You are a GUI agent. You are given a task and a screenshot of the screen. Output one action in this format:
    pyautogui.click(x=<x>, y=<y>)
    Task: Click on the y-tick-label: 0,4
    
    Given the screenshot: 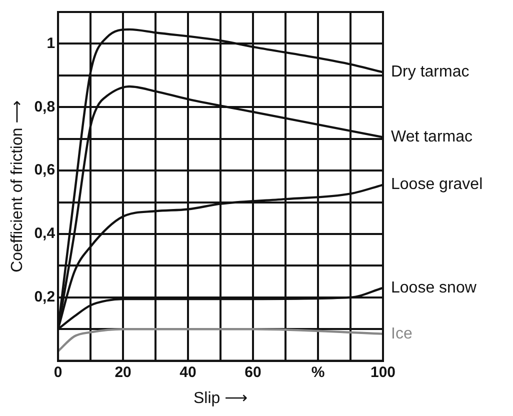 What is the action you would take?
    pyautogui.click(x=45, y=233)
    